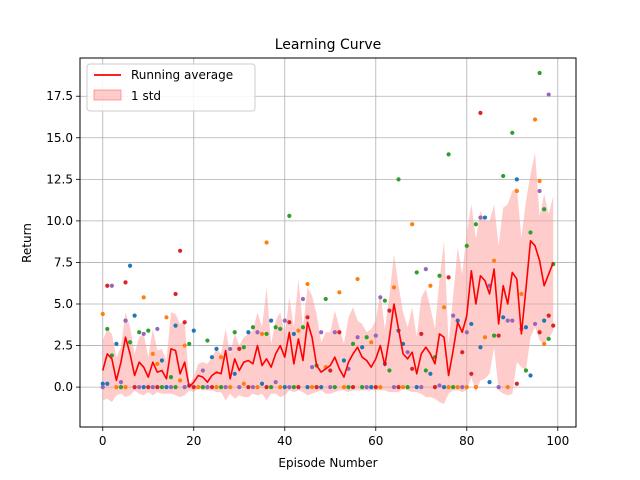 This screenshot has width=640, height=480. What do you see at coordinates (284, 441) in the screenshot?
I see `x-tick-label: 40` at bounding box center [284, 441].